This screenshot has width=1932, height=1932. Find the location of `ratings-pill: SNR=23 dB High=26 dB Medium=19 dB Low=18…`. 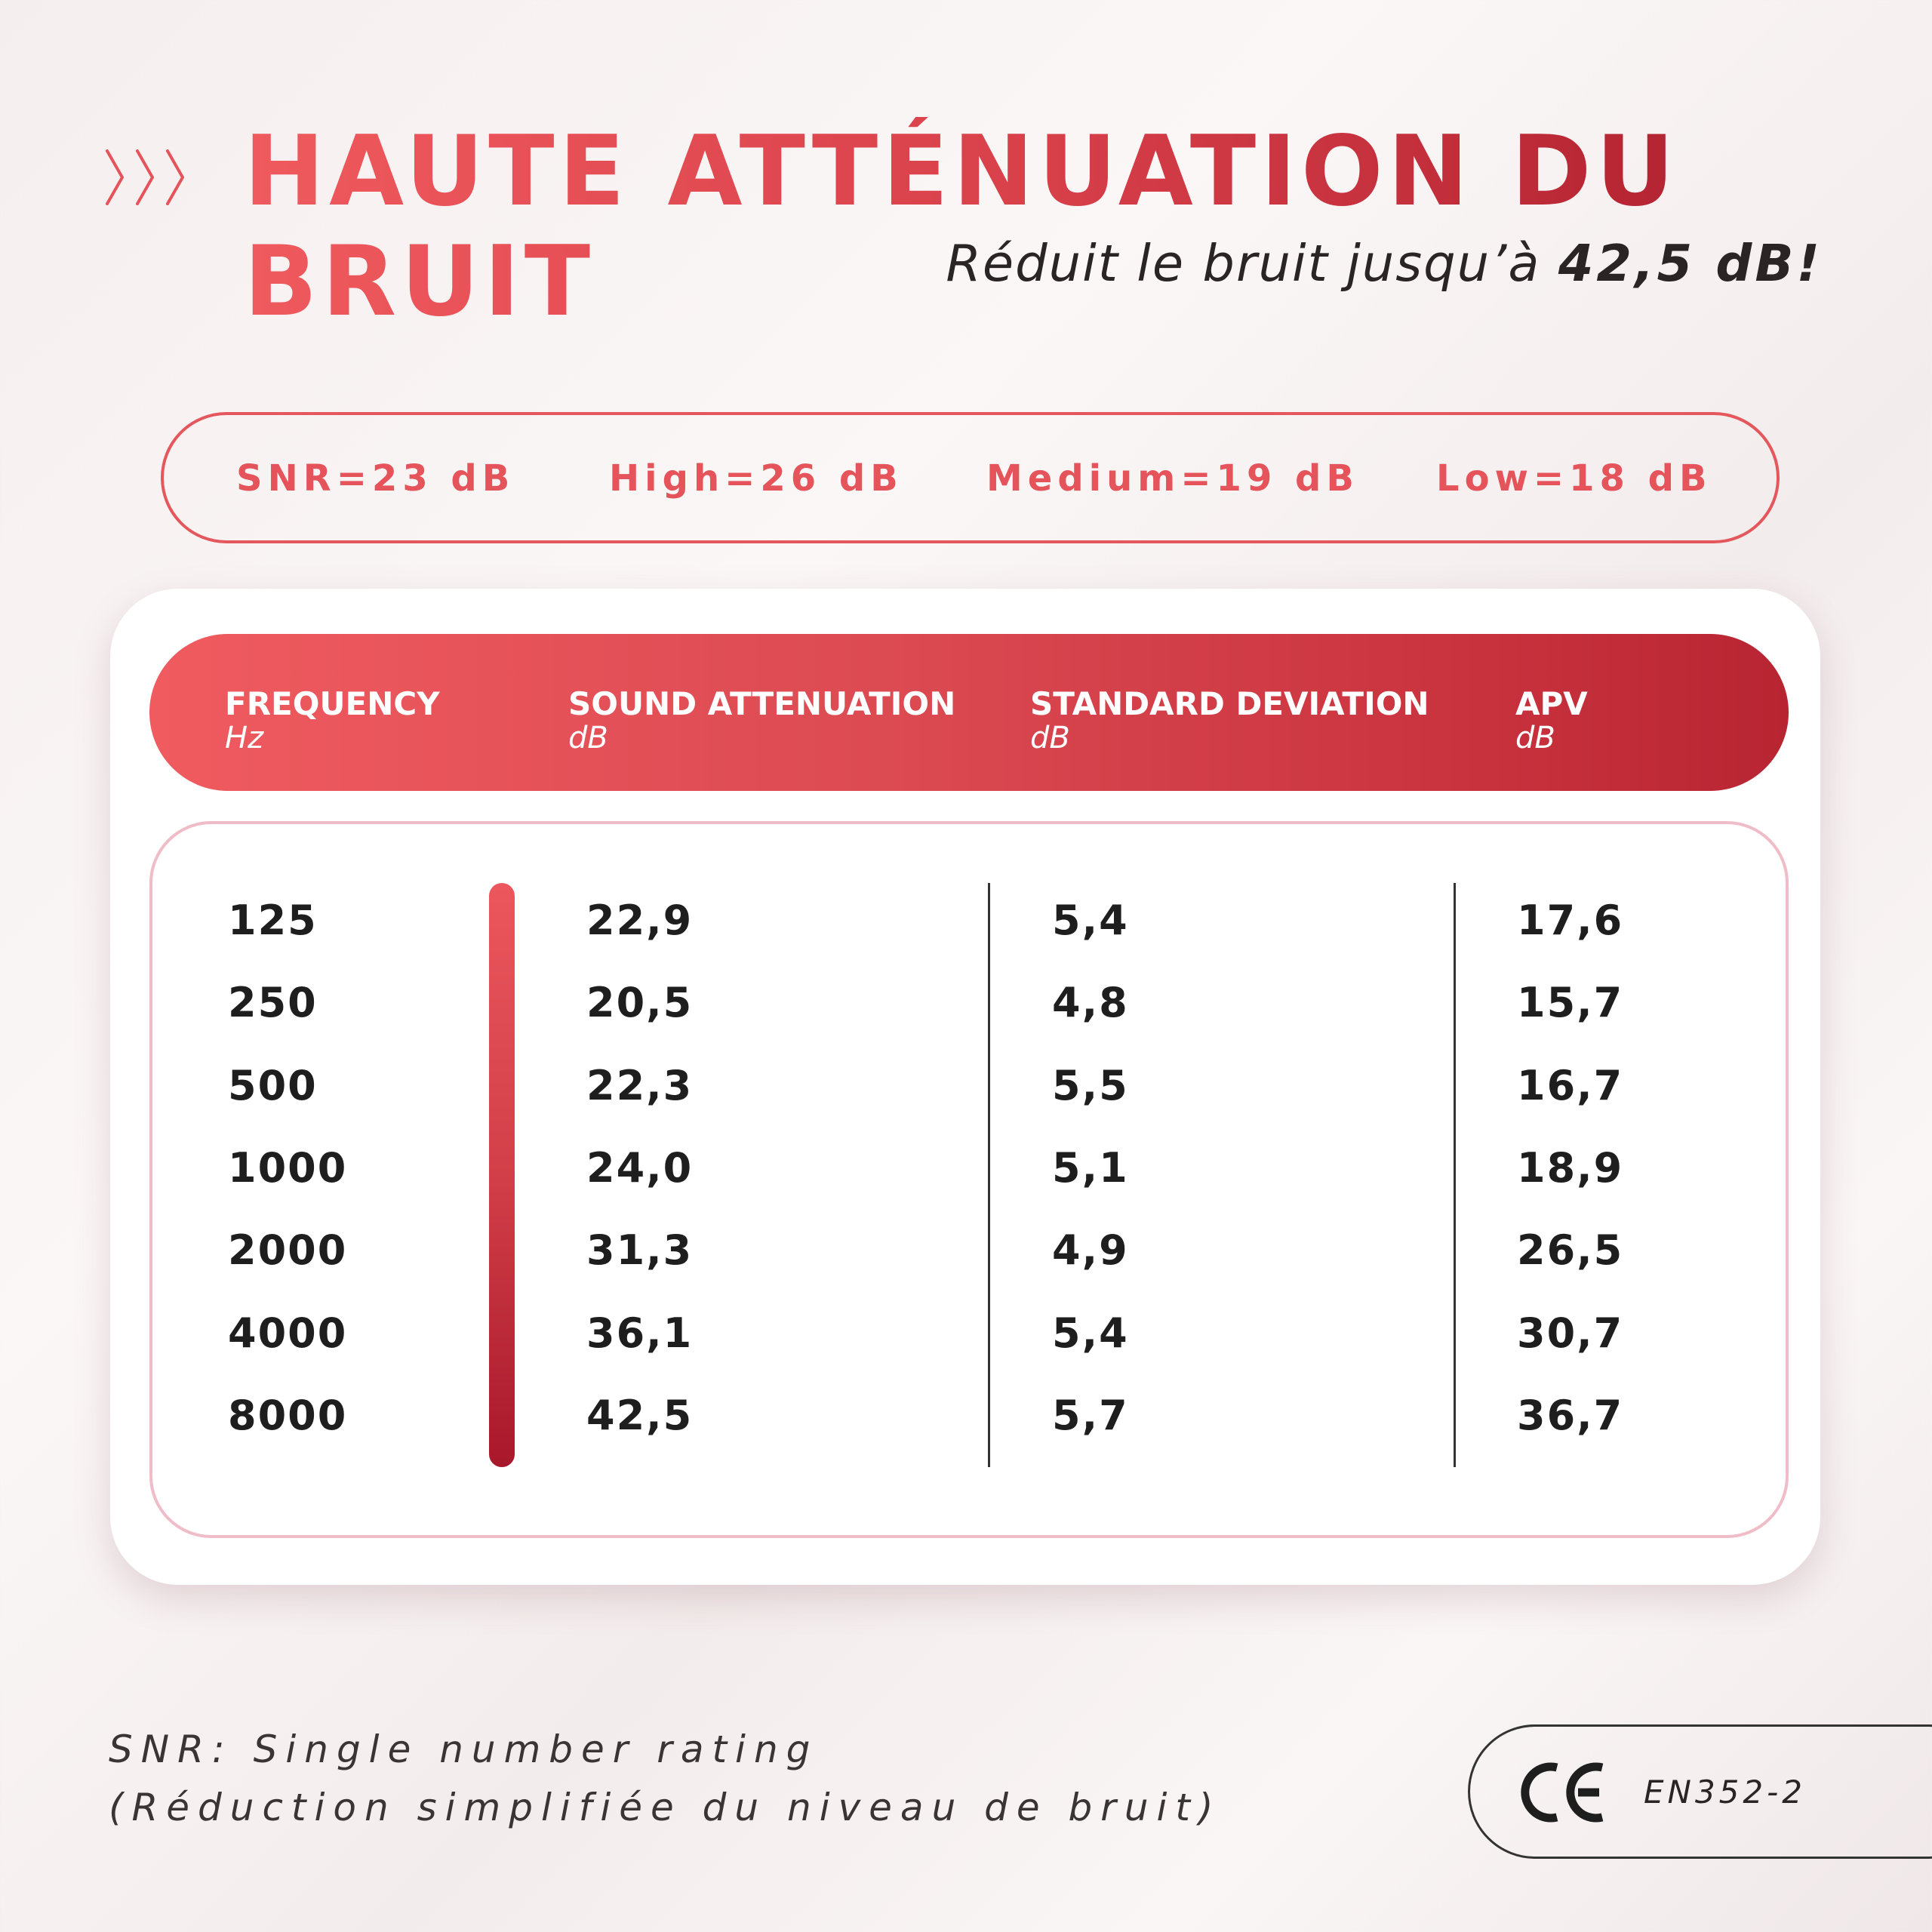

ratings-pill: SNR=23 dB High=26 dB Medium=19 dB Low=18… is located at coordinates (970, 477).